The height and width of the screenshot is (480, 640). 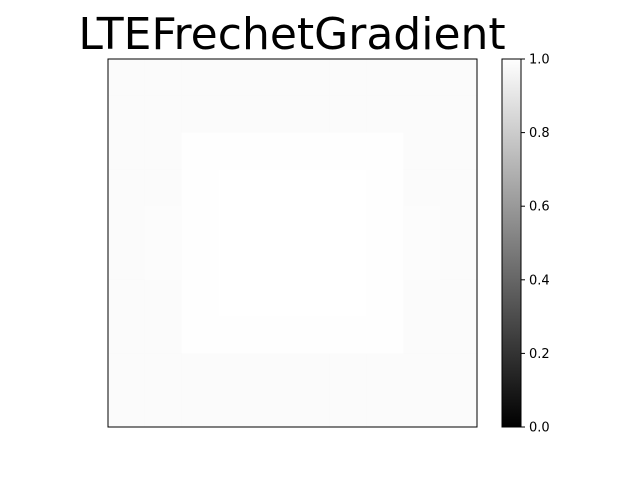 What do you see at coordinates (539, 207) in the screenshot?
I see `colorbar-tick-label: 0.6` at bounding box center [539, 207].